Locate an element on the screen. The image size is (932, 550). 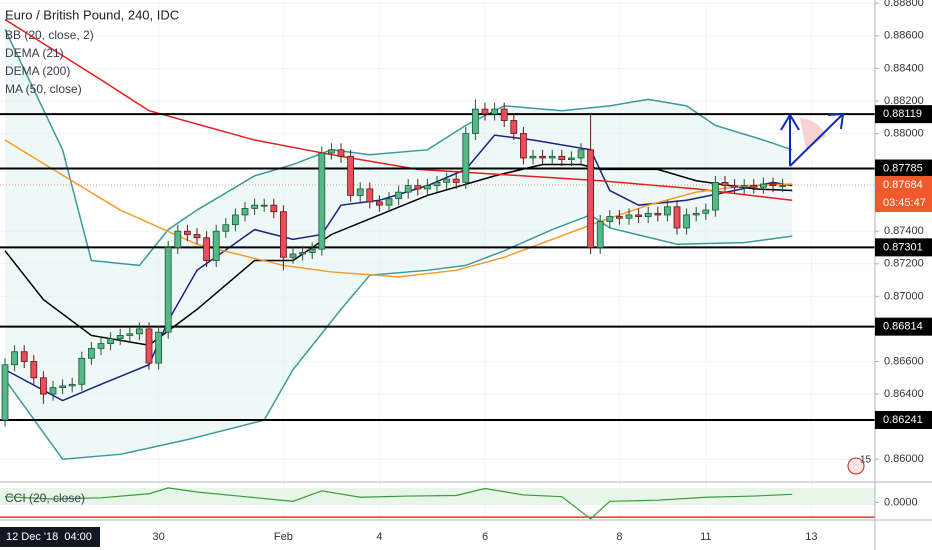
y-tick-label: 0.87400 is located at coordinates (904, 231).